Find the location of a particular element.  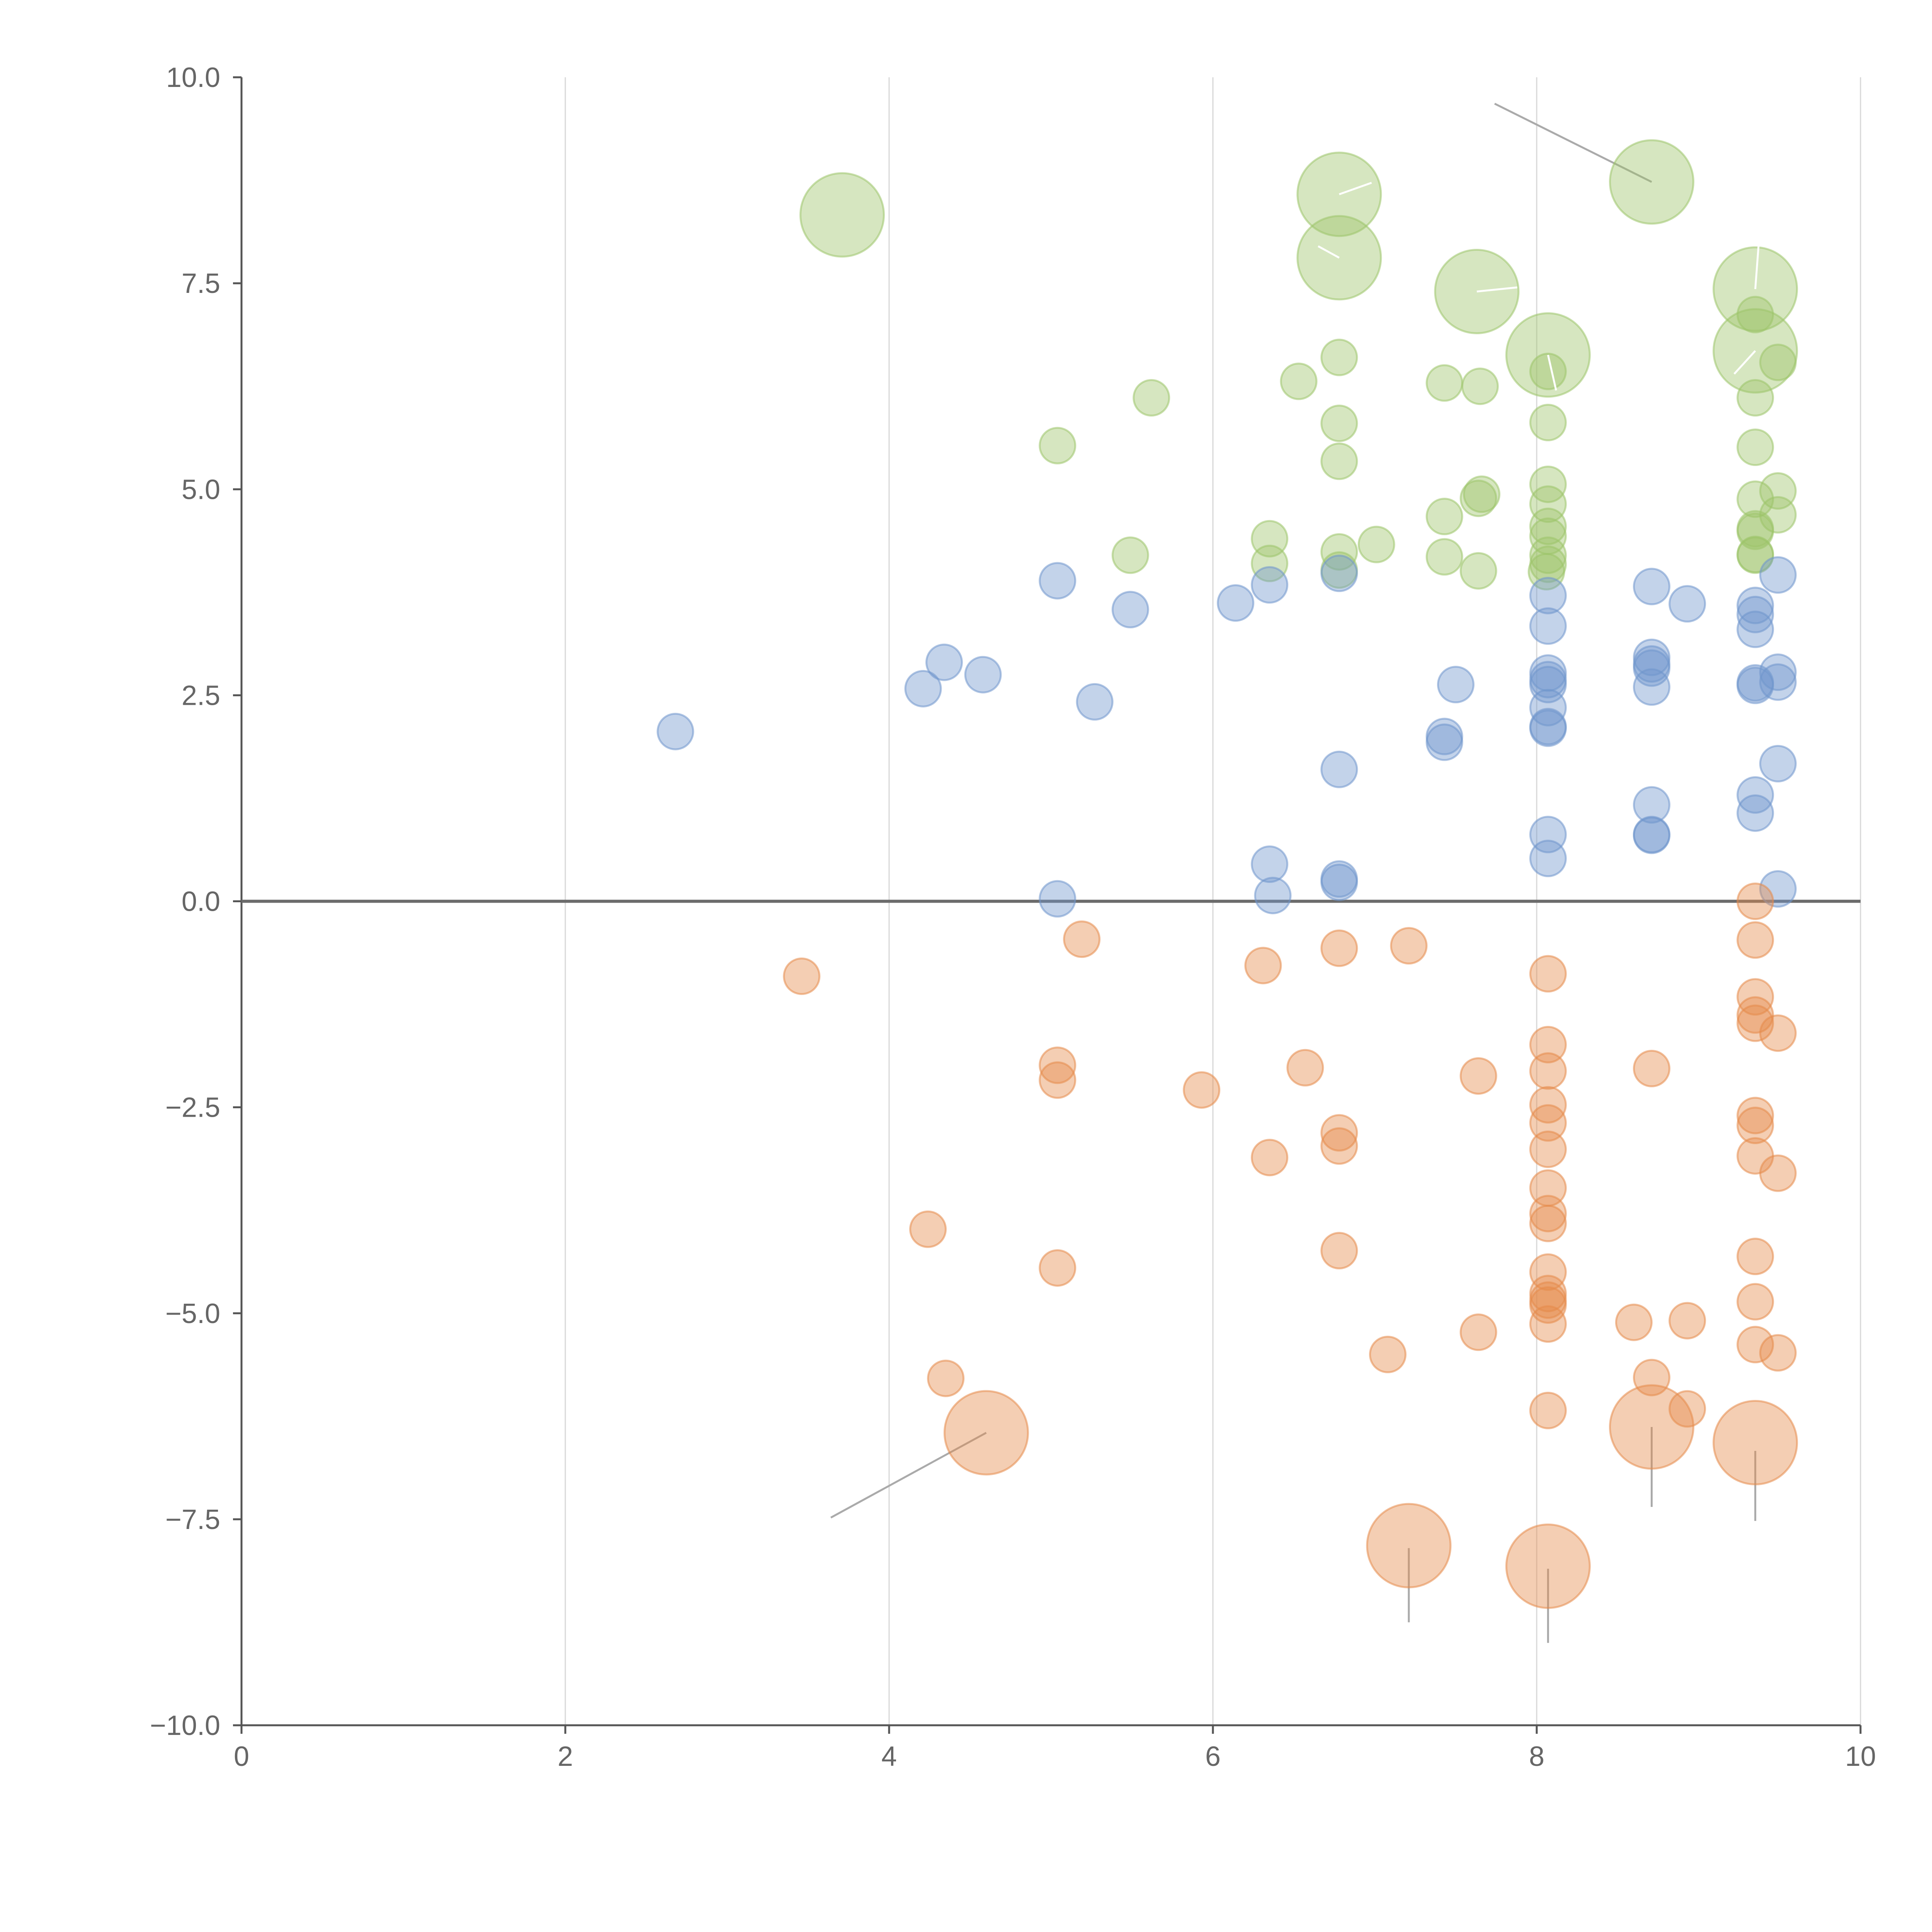

y-tick-label: −7.5 is located at coordinates (192, 1519).